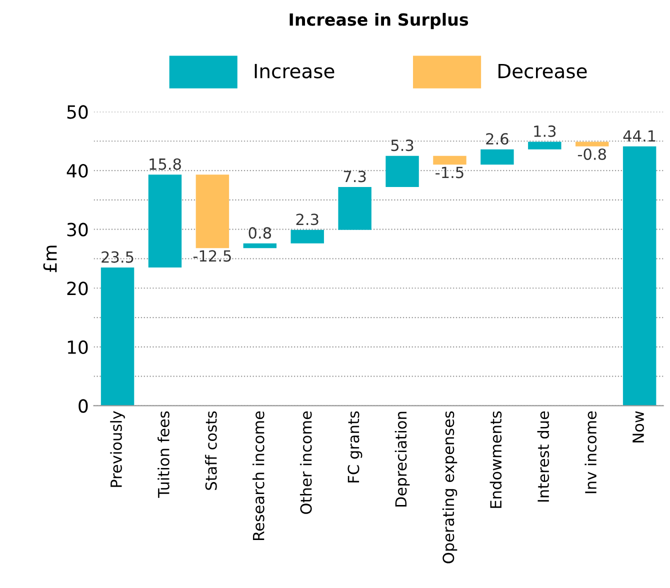 This screenshot has height=588, width=670. What do you see at coordinates (402, 459) in the screenshot?
I see `x-tick-label: Depreciation` at bounding box center [402, 459].